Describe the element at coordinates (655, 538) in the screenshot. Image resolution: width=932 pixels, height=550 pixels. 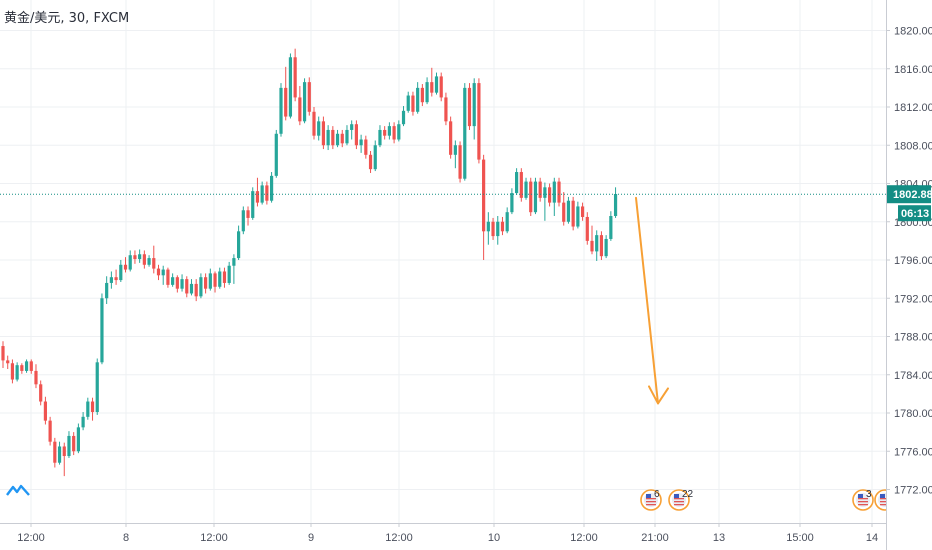
I see `time-tick-label: 21:00` at that location.